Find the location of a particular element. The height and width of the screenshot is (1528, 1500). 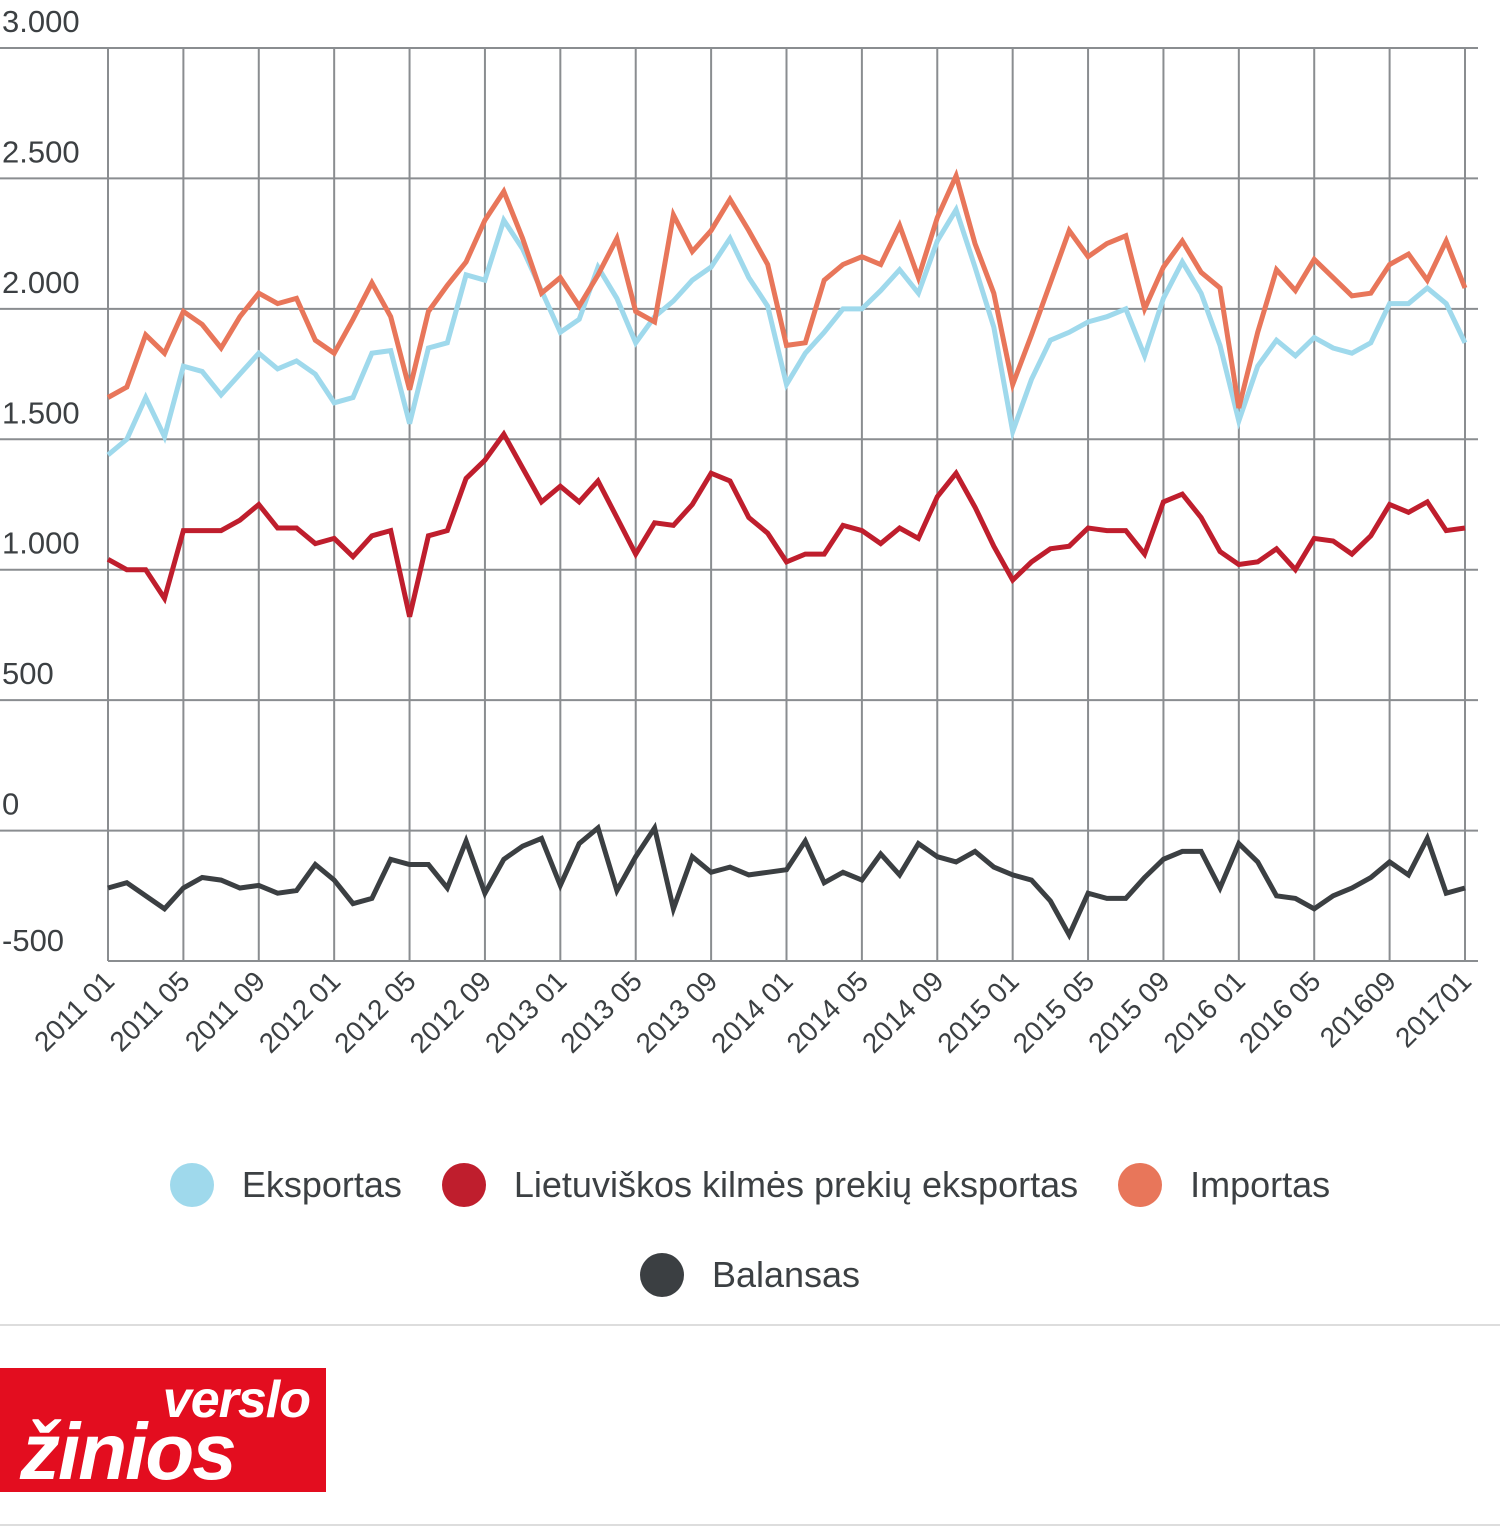

y-tick-label: 0 is located at coordinates (10, 804).